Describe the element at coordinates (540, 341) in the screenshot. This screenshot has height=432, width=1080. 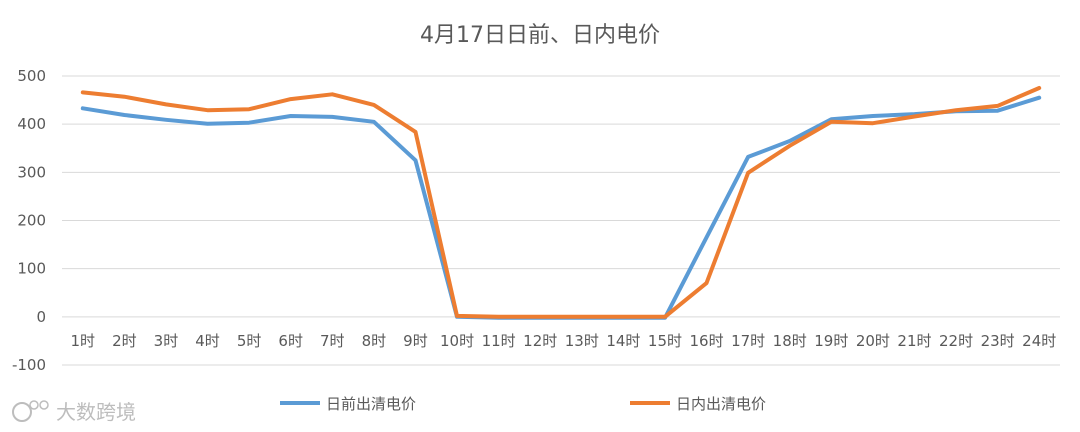
I see `x-tick-label: 12时` at that location.